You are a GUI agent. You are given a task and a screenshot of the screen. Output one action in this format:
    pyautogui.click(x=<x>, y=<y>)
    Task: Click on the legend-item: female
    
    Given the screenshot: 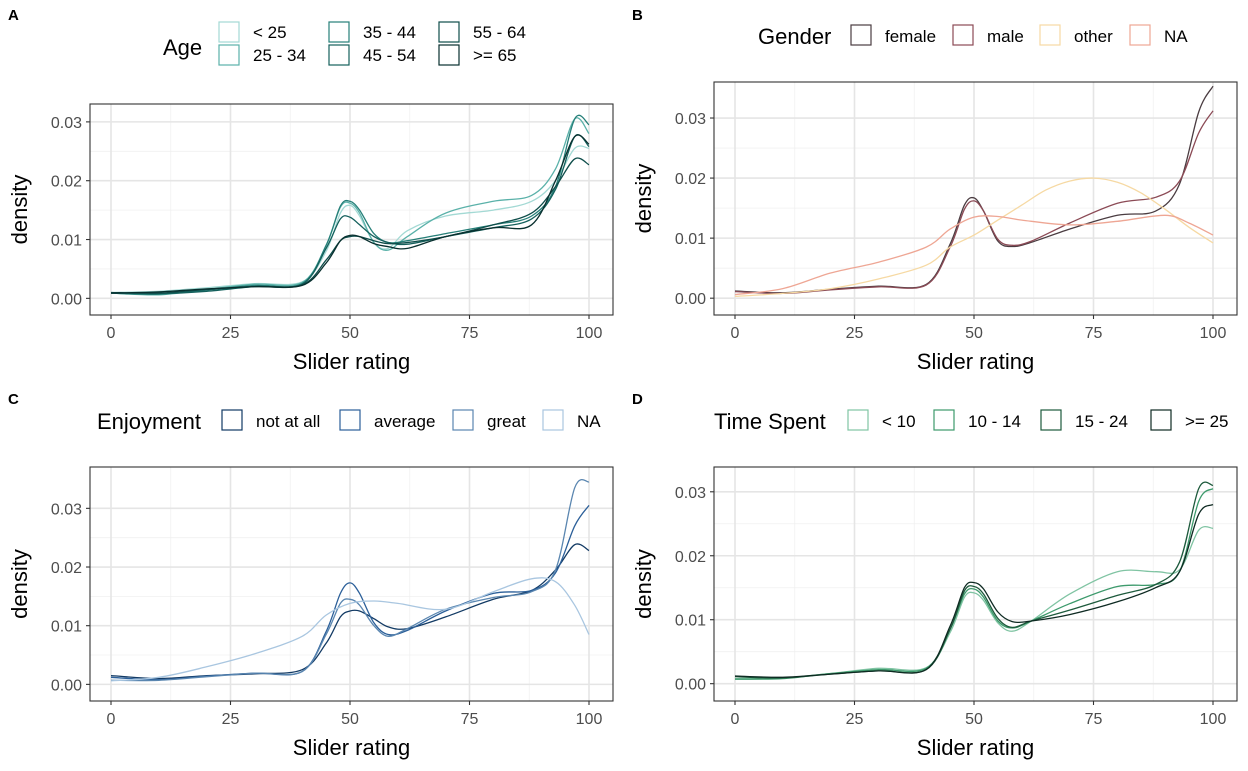 What is the action you would take?
    pyautogui.click(x=893, y=35)
    